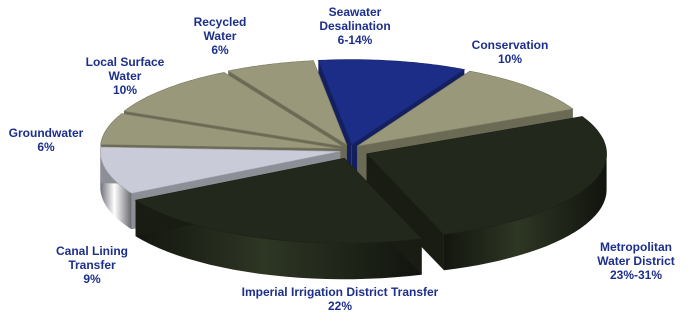 The image size is (699, 322). What do you see at coordinates (405, 212) in the screenshot?
I see `slice-cut-face` at bounding box center [405, 212].